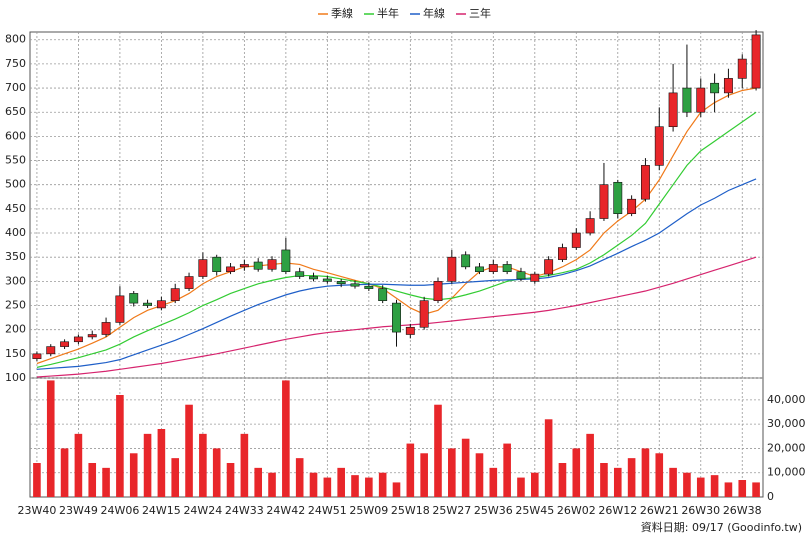 The width and height of the screenshot is (808, 540). I want to click on y-tick-label: 800, so click(15, 39).